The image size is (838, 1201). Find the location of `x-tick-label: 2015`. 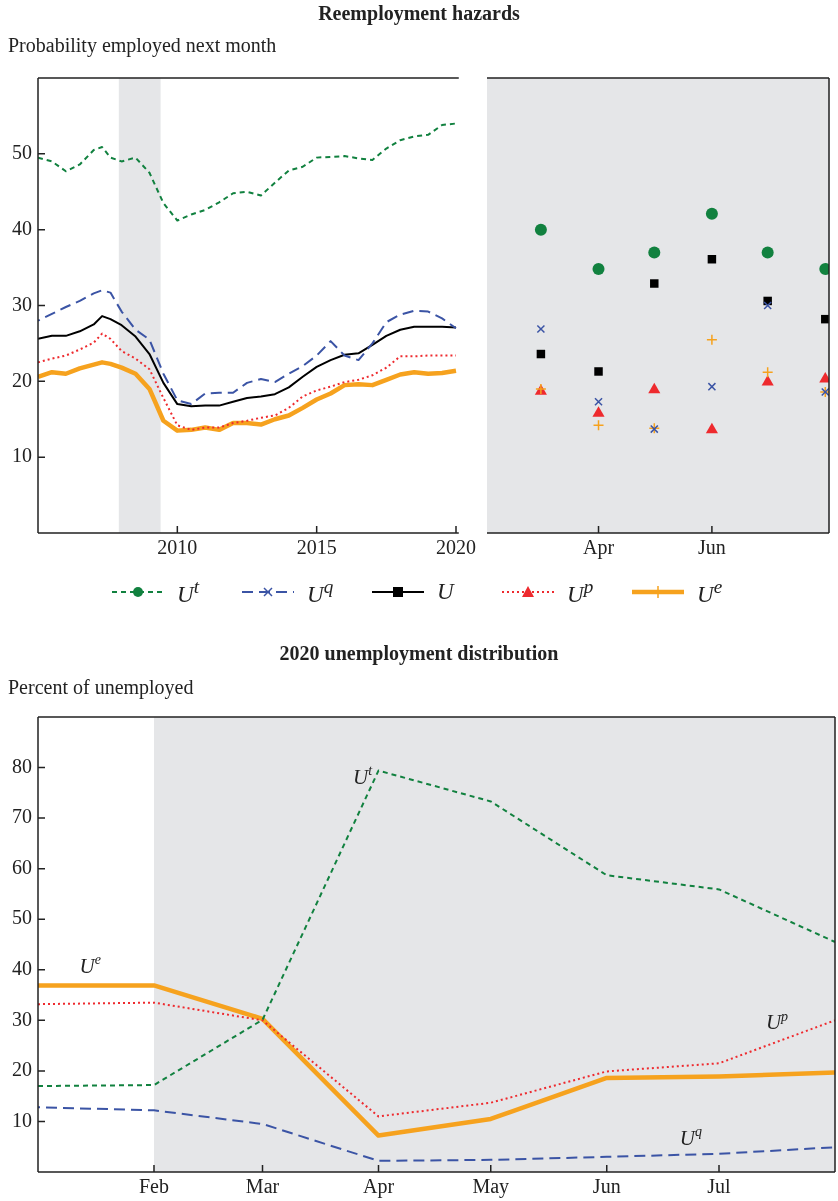

x-tick-label: 2015 is located at coordinates (316, 547).